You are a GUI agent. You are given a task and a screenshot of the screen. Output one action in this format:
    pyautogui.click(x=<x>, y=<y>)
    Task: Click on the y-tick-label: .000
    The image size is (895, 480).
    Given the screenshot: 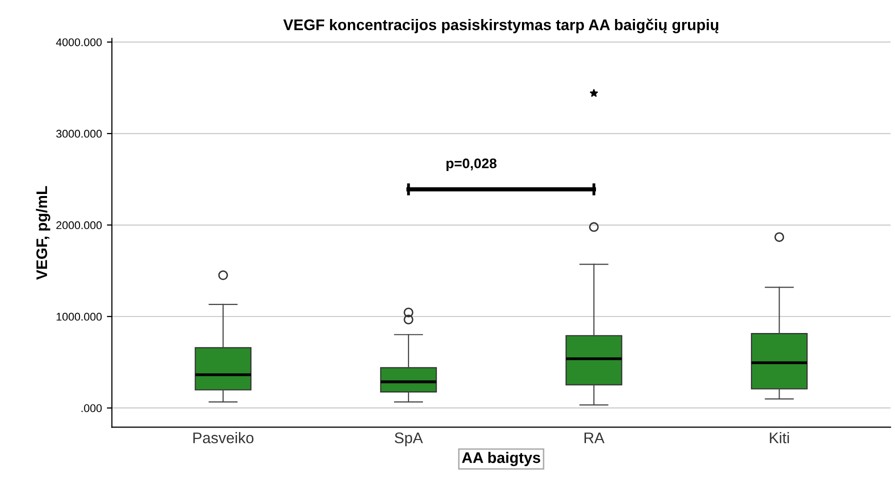 What is the action you would take?
    pyautogui.click(x=92, y=408)
    